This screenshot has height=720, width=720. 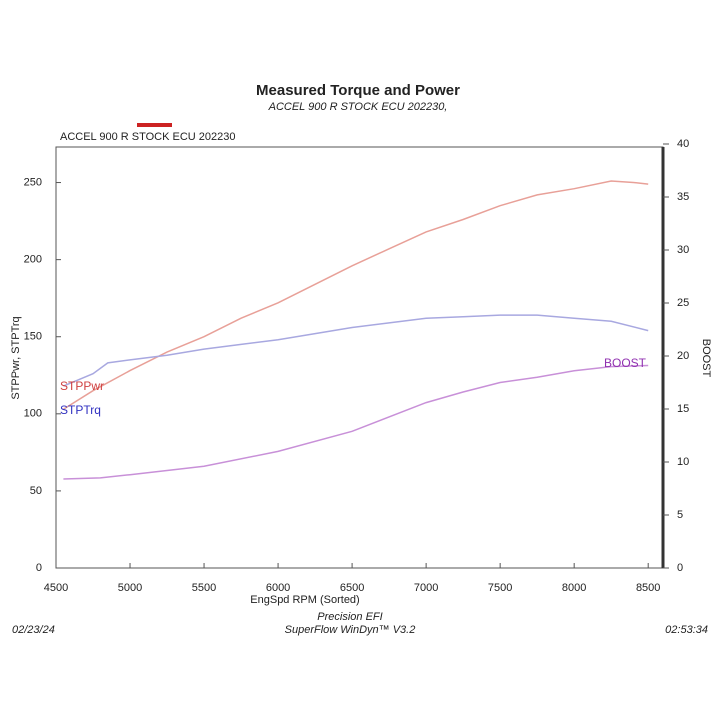 What do you see at coordinates (683, 197) in the screenshot?
I see `y2-tick-label: 35` at bounding box center [683, 197].